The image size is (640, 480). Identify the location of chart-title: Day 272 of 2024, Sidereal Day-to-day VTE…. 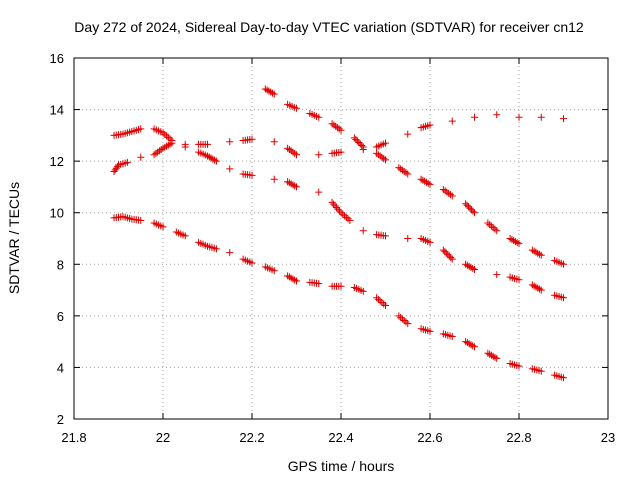
(329, 27).